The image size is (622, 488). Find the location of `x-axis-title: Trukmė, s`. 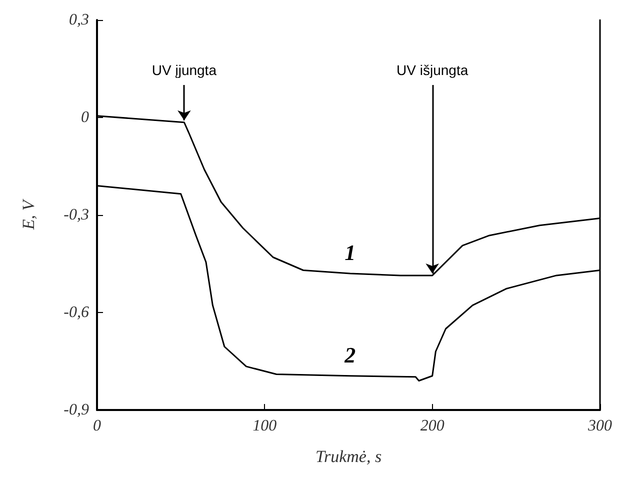

x-axis-title: Trukmė, s is located at coordinates (348, 456).